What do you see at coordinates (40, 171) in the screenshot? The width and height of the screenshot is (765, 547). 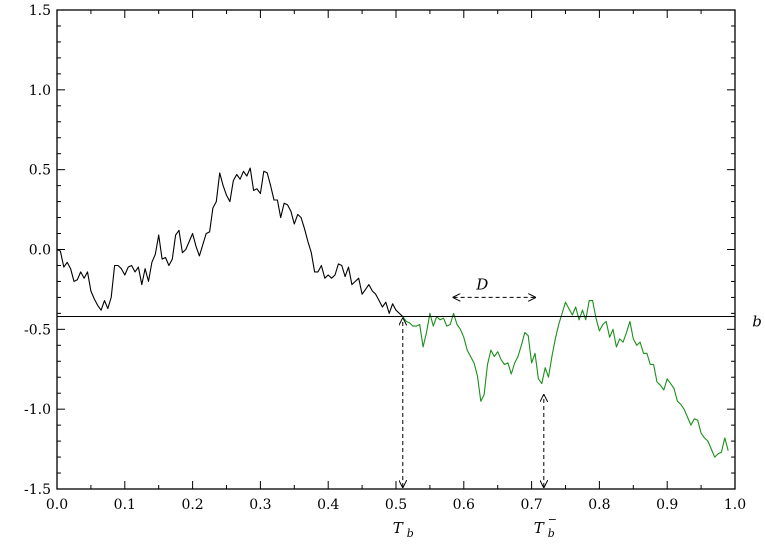 I see `y-tick-label-2: 0.5` at bounding box center [40, 171].